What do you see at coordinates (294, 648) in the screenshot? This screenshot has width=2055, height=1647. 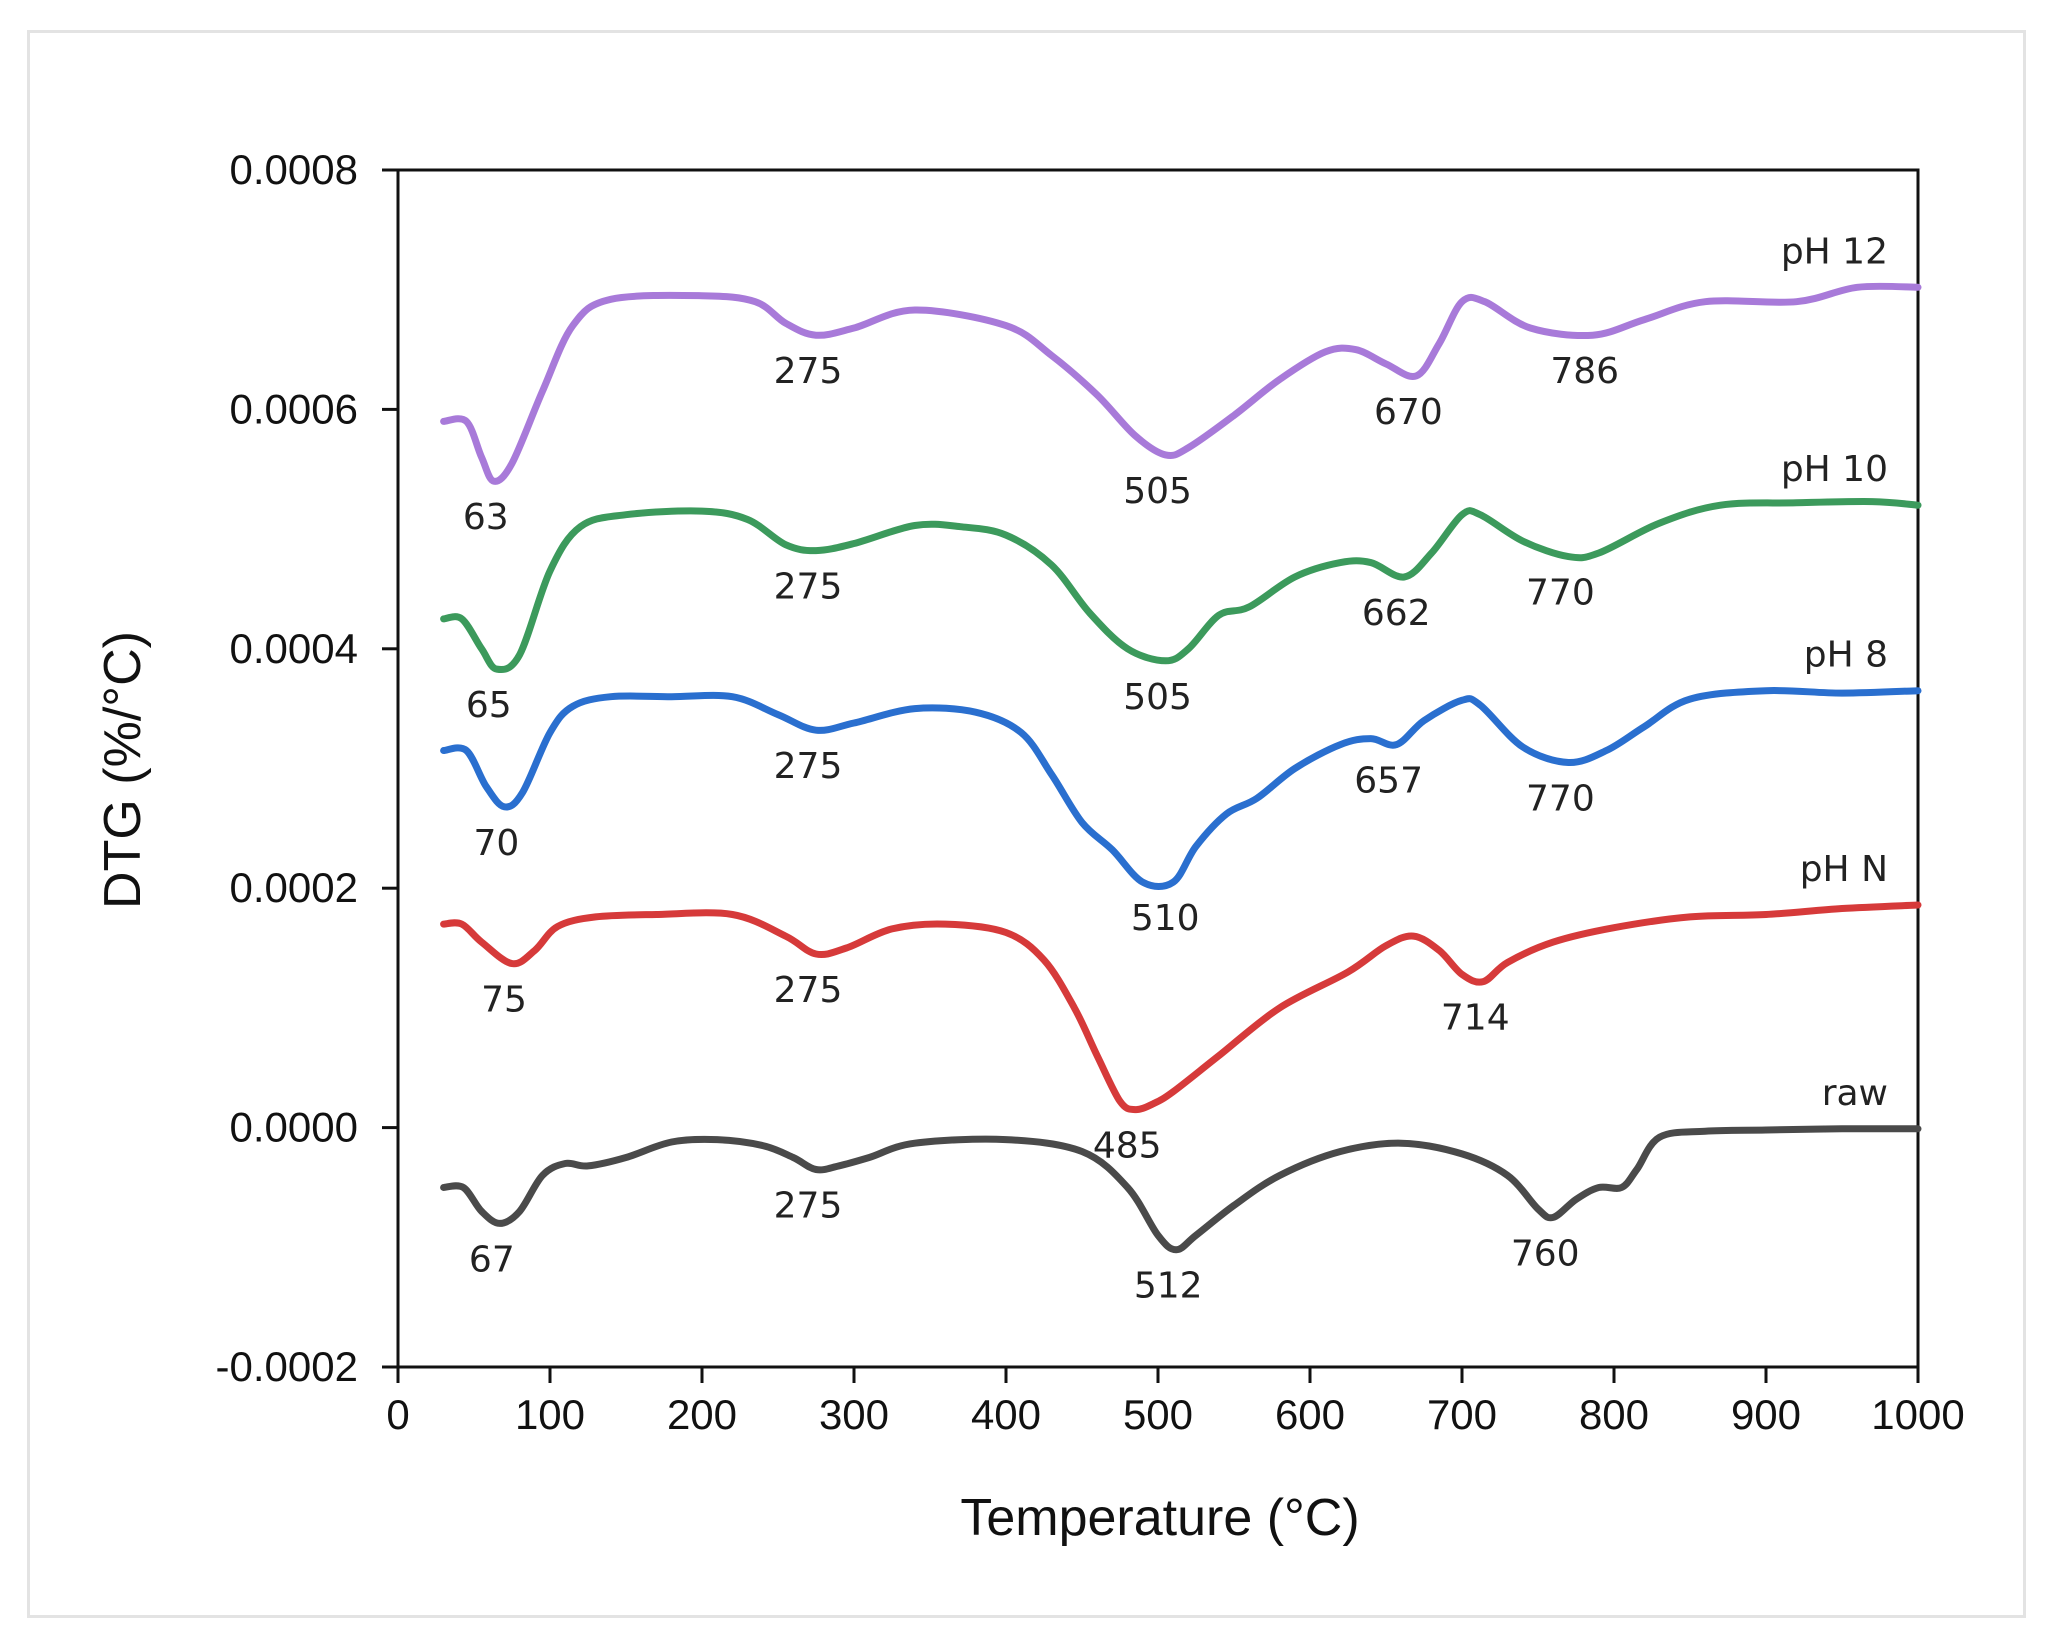 I see `y-tick-label: 0.0004` at bounding box center [294, 648].